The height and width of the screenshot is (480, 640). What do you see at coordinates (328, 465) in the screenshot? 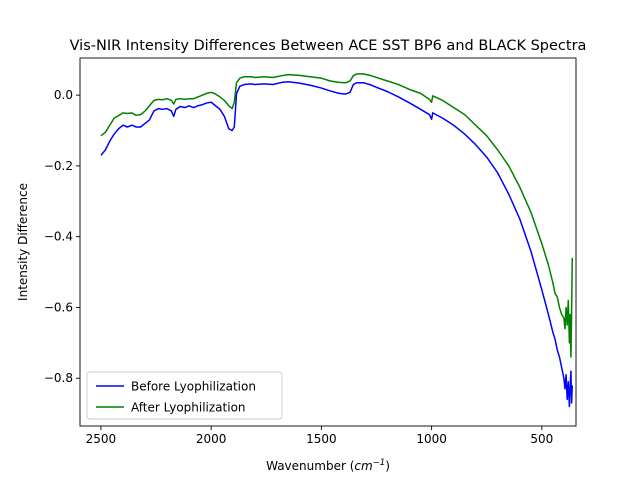
I see `x-axis-label: Wavenumber (cm−1)` at bounding box center [328, 465].